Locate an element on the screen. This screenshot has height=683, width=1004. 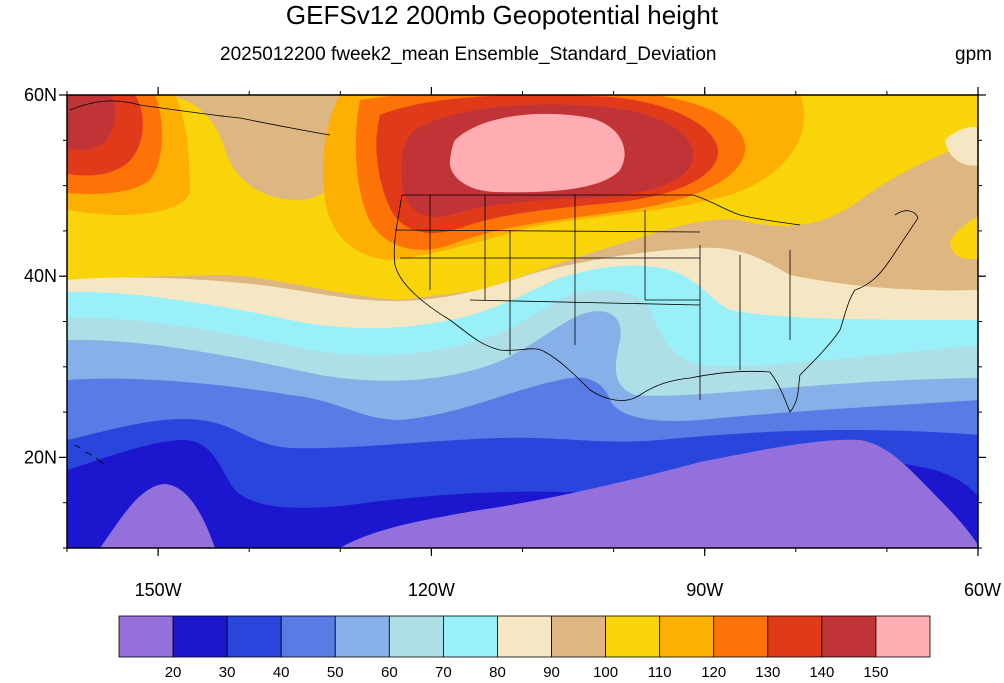
colorbar-label: 20 is located at coordinates (173, 672).